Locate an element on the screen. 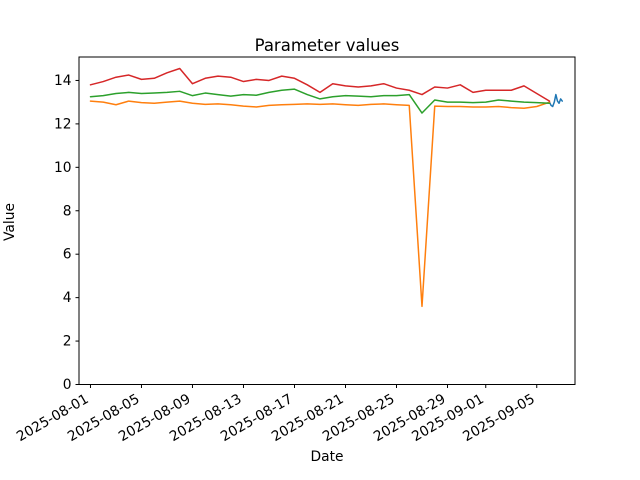 The height and width of the screenshot is (480, 640). y-axis-label: Value is located at coordinates (10, 222).